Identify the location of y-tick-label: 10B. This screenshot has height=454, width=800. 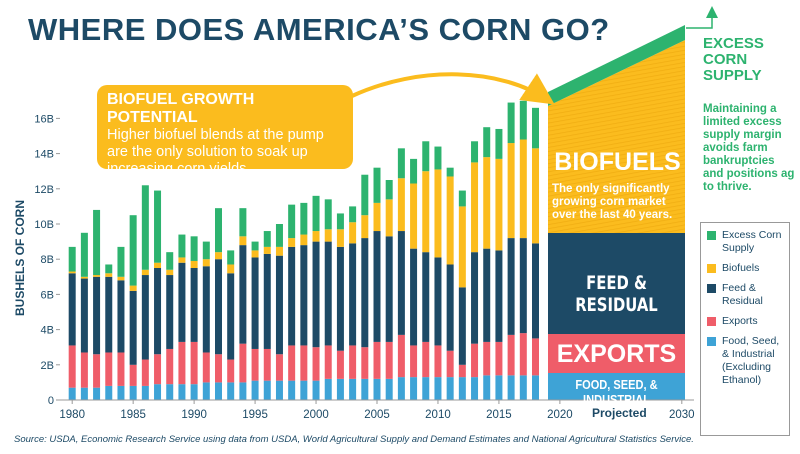
(44, 225).